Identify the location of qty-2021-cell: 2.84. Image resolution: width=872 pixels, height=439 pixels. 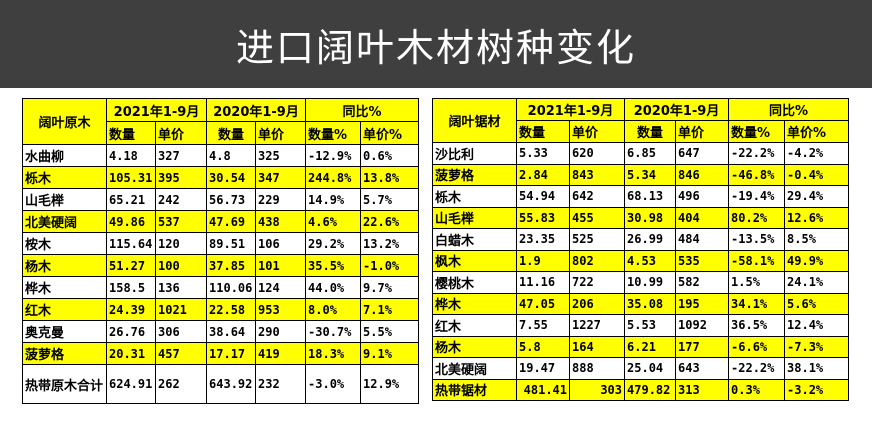
(543, 174).